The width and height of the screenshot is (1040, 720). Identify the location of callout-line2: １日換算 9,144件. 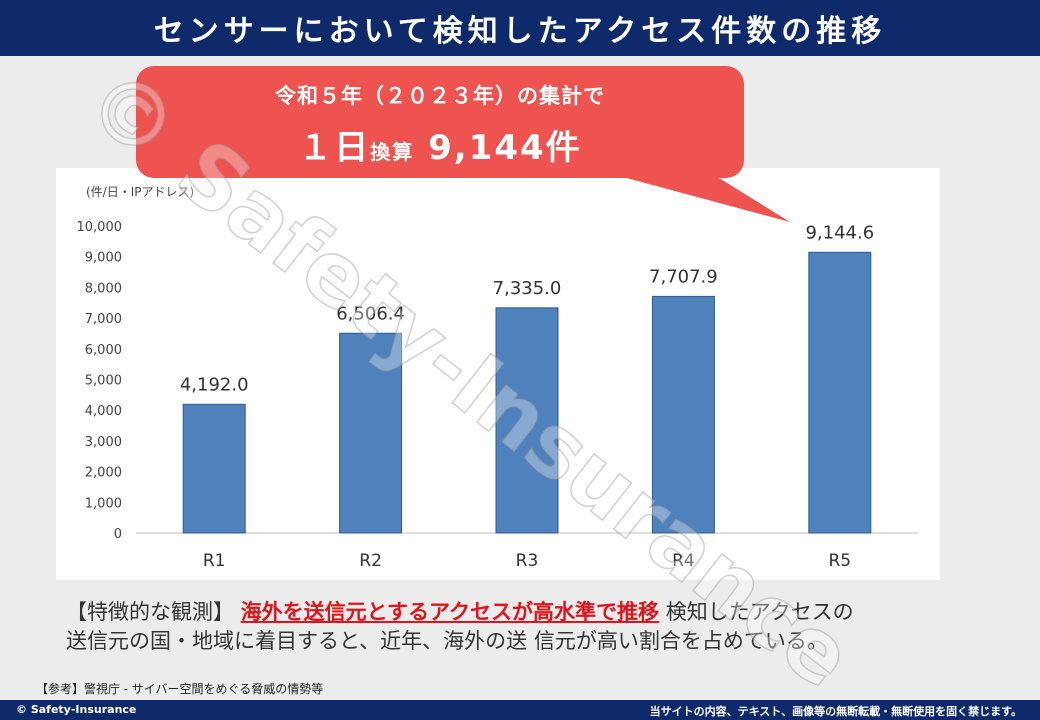
(440, 144).